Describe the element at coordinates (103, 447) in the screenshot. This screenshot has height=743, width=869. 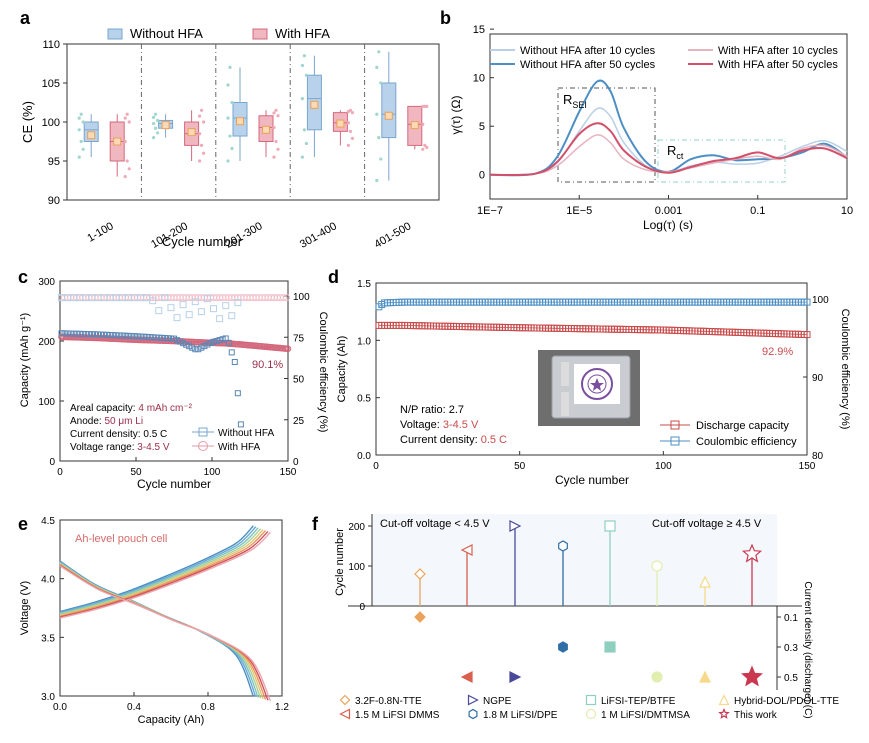
I see `info-c-3-label: Voltage range:` at that location.